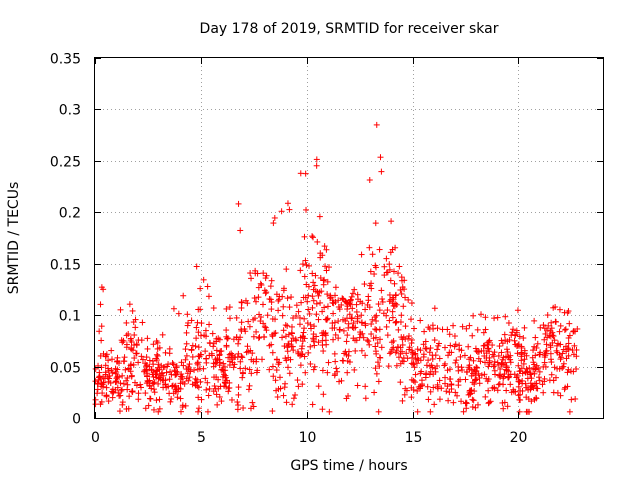 This screenshot has width=640, height=480. What do you see at coordinates (414, 438) in the screenshot?
I see `x-tick-label: 15` at bounding box center [414, 438].